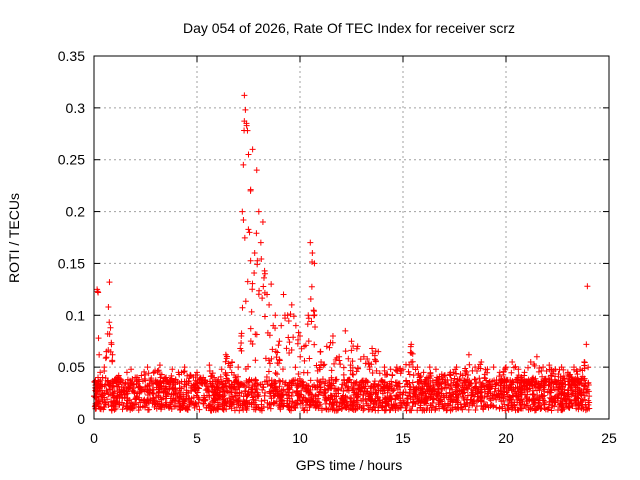 This screenshot has height=480, width=640. I want to click on x-axis-title: GPS time / hours, so click(349, 465).